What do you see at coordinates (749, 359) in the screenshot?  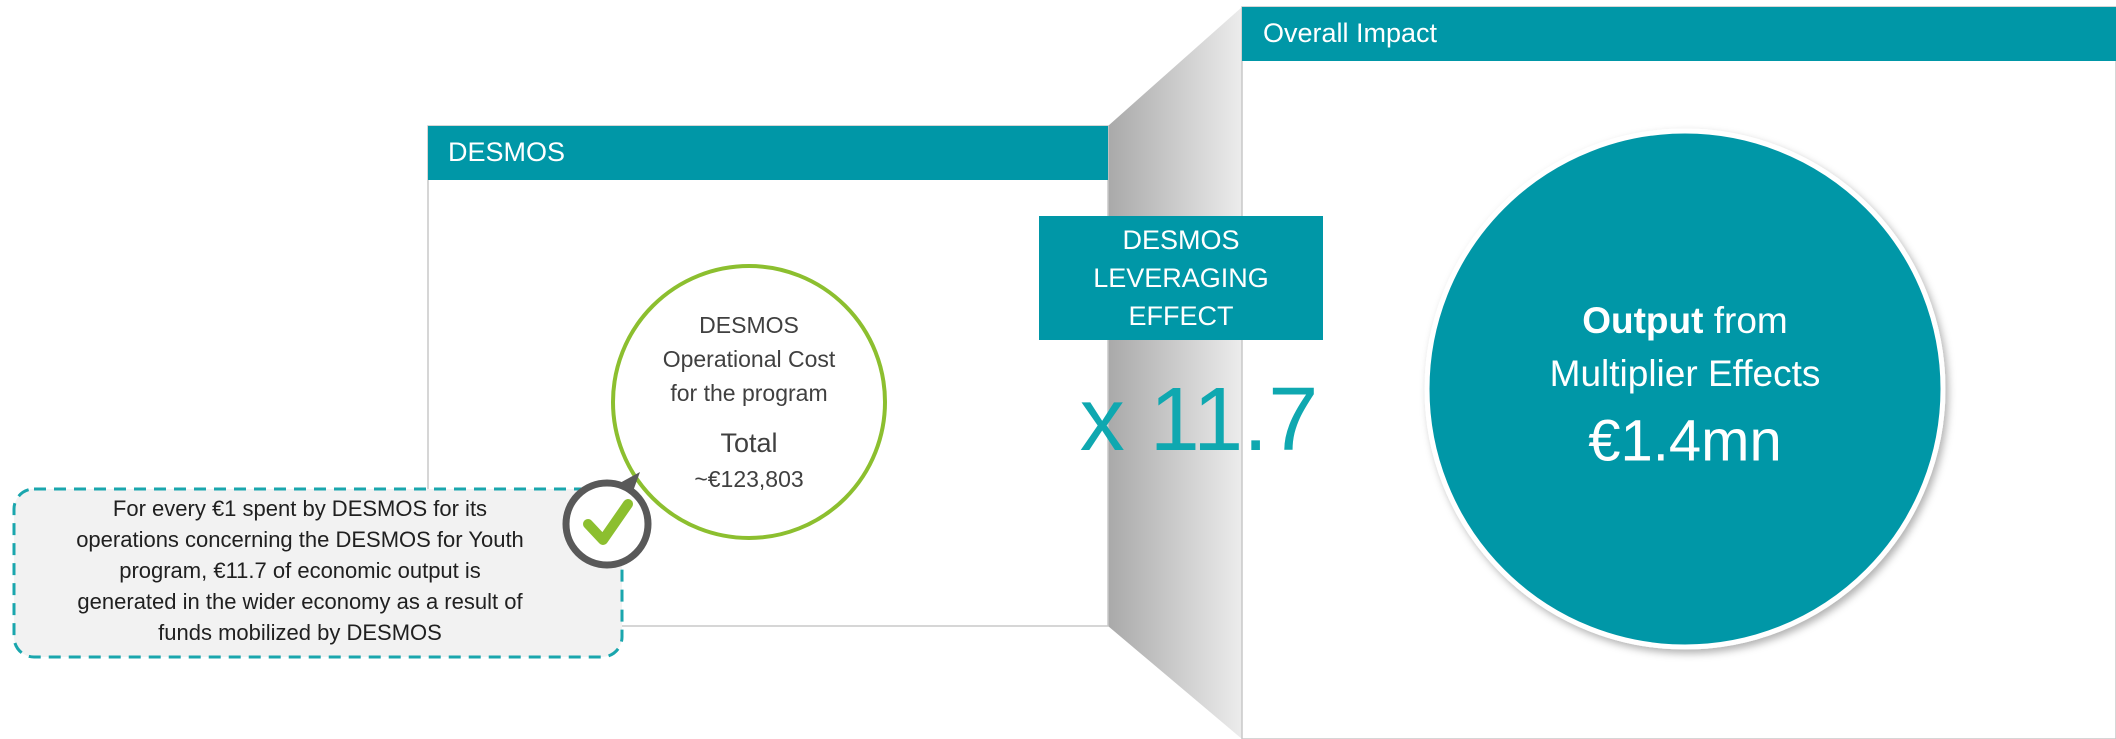 I see `cost-line: Operational Cost` at bounding box center [749, 359].